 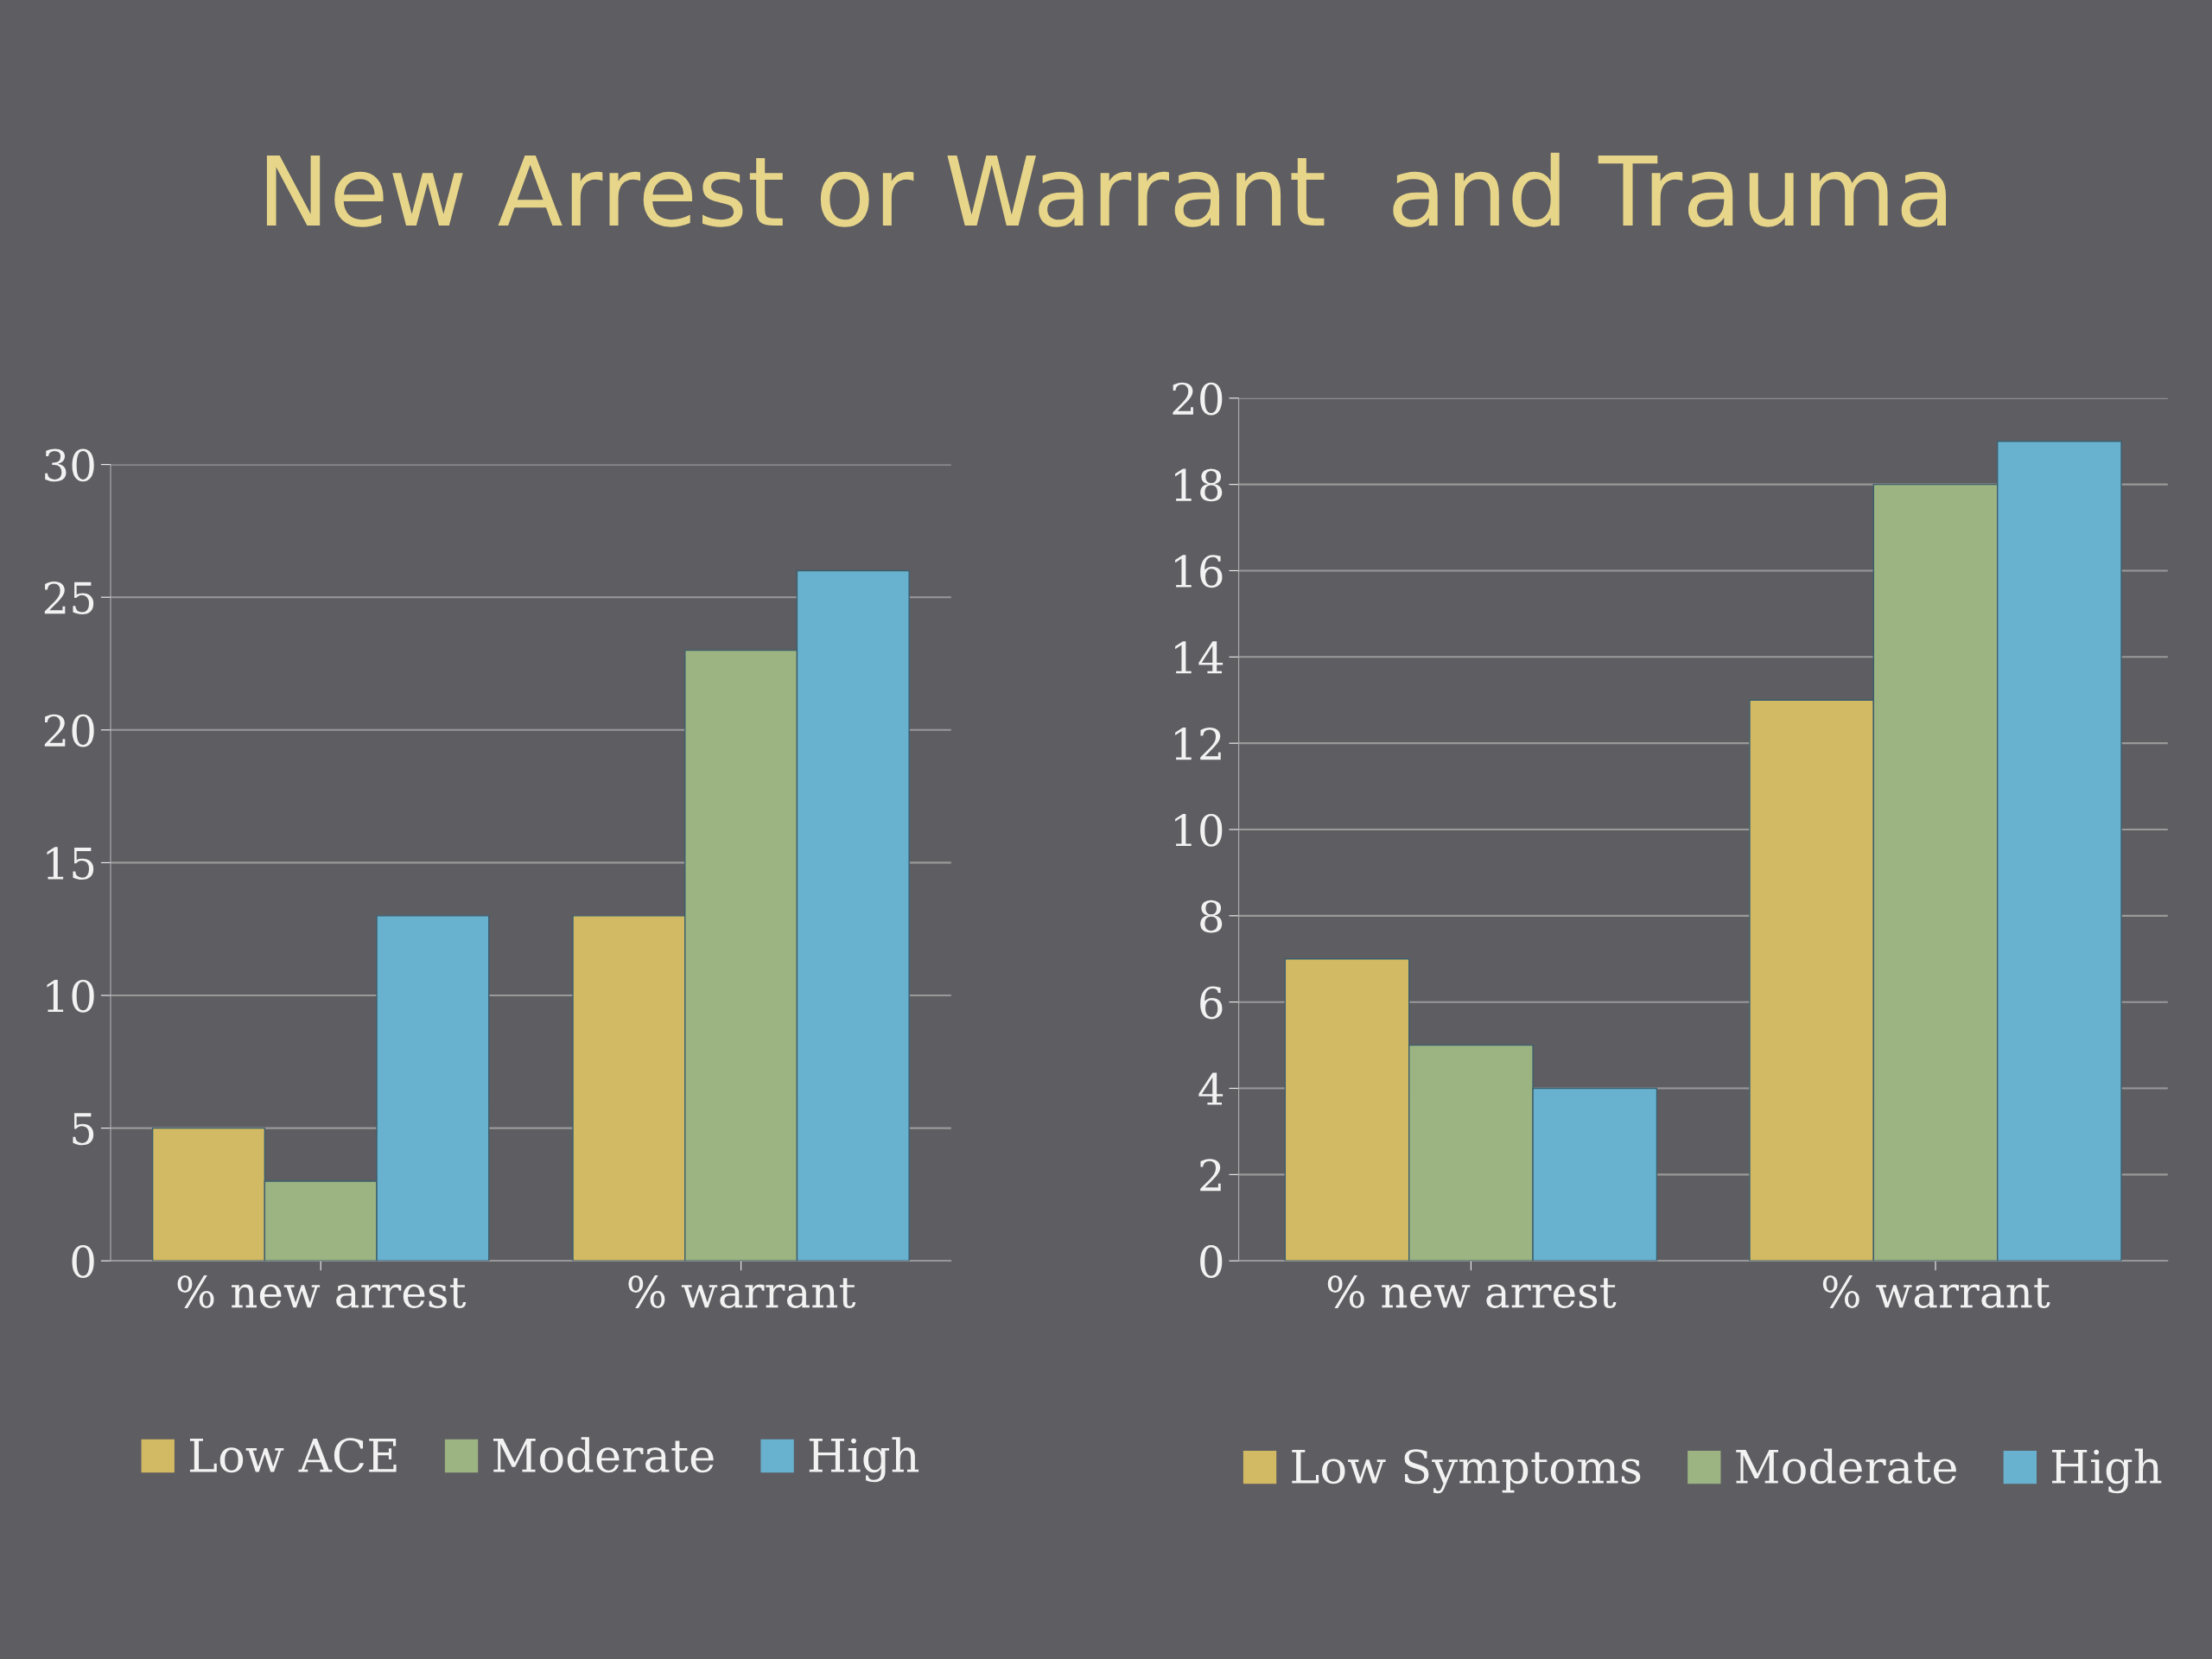 What do you see at coordinates (1211, 916) in the screenshot?
I see `y-tick-label: 8` at bounding box center [1211, 916].